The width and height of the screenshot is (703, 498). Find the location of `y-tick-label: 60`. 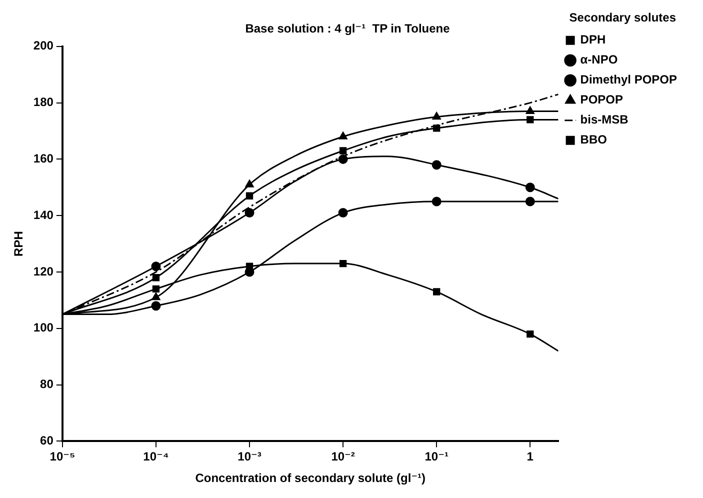

y-tick-label: 60 is located at coordinates (47, 441).